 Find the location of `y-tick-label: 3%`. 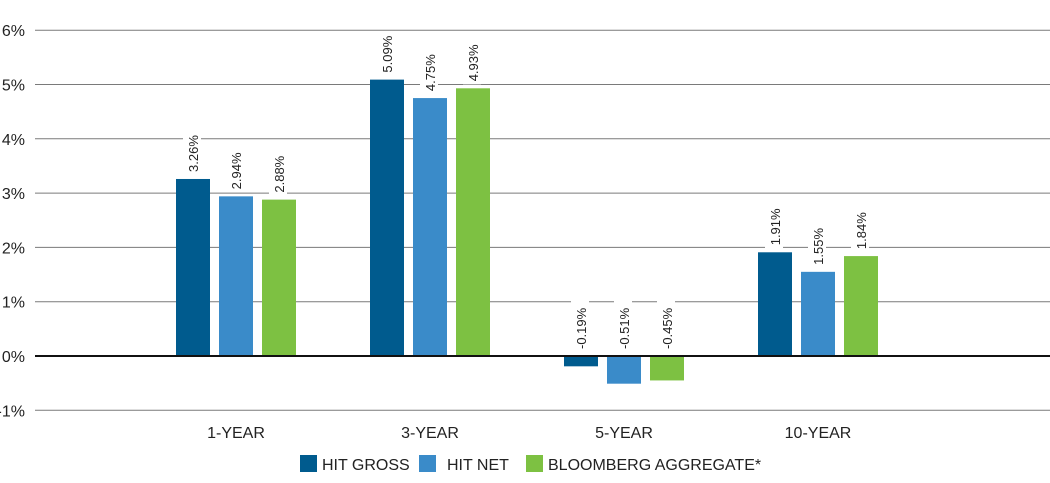

y-tick-label: 3% is located at coordinates (13, 194).